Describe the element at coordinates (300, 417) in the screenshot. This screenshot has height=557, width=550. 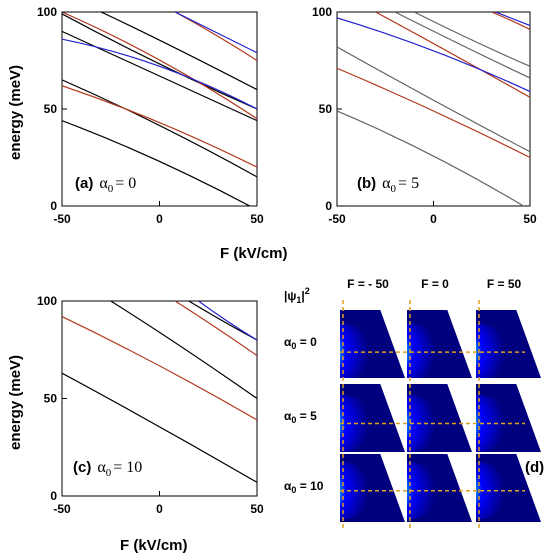
I see `heatmap-row-label: α0 = 5` at that location.